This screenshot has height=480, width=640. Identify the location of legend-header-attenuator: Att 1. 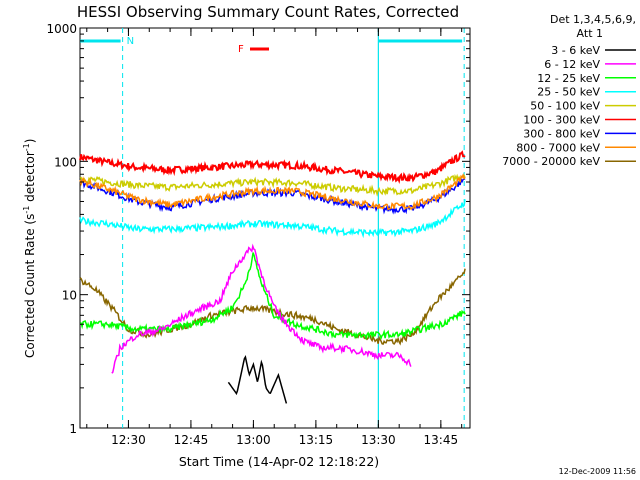
(590, 33).